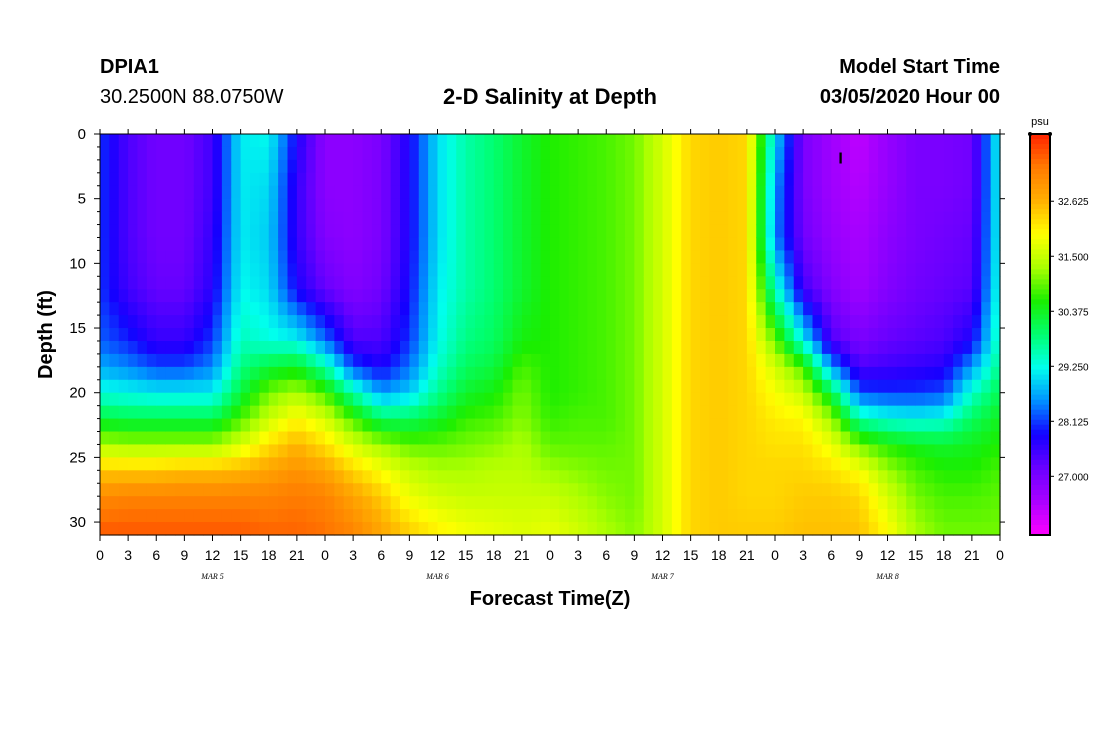  Describe the element at coordinates (353, 555) in the screenshot. I see `x-tick-label: 3` at that location.